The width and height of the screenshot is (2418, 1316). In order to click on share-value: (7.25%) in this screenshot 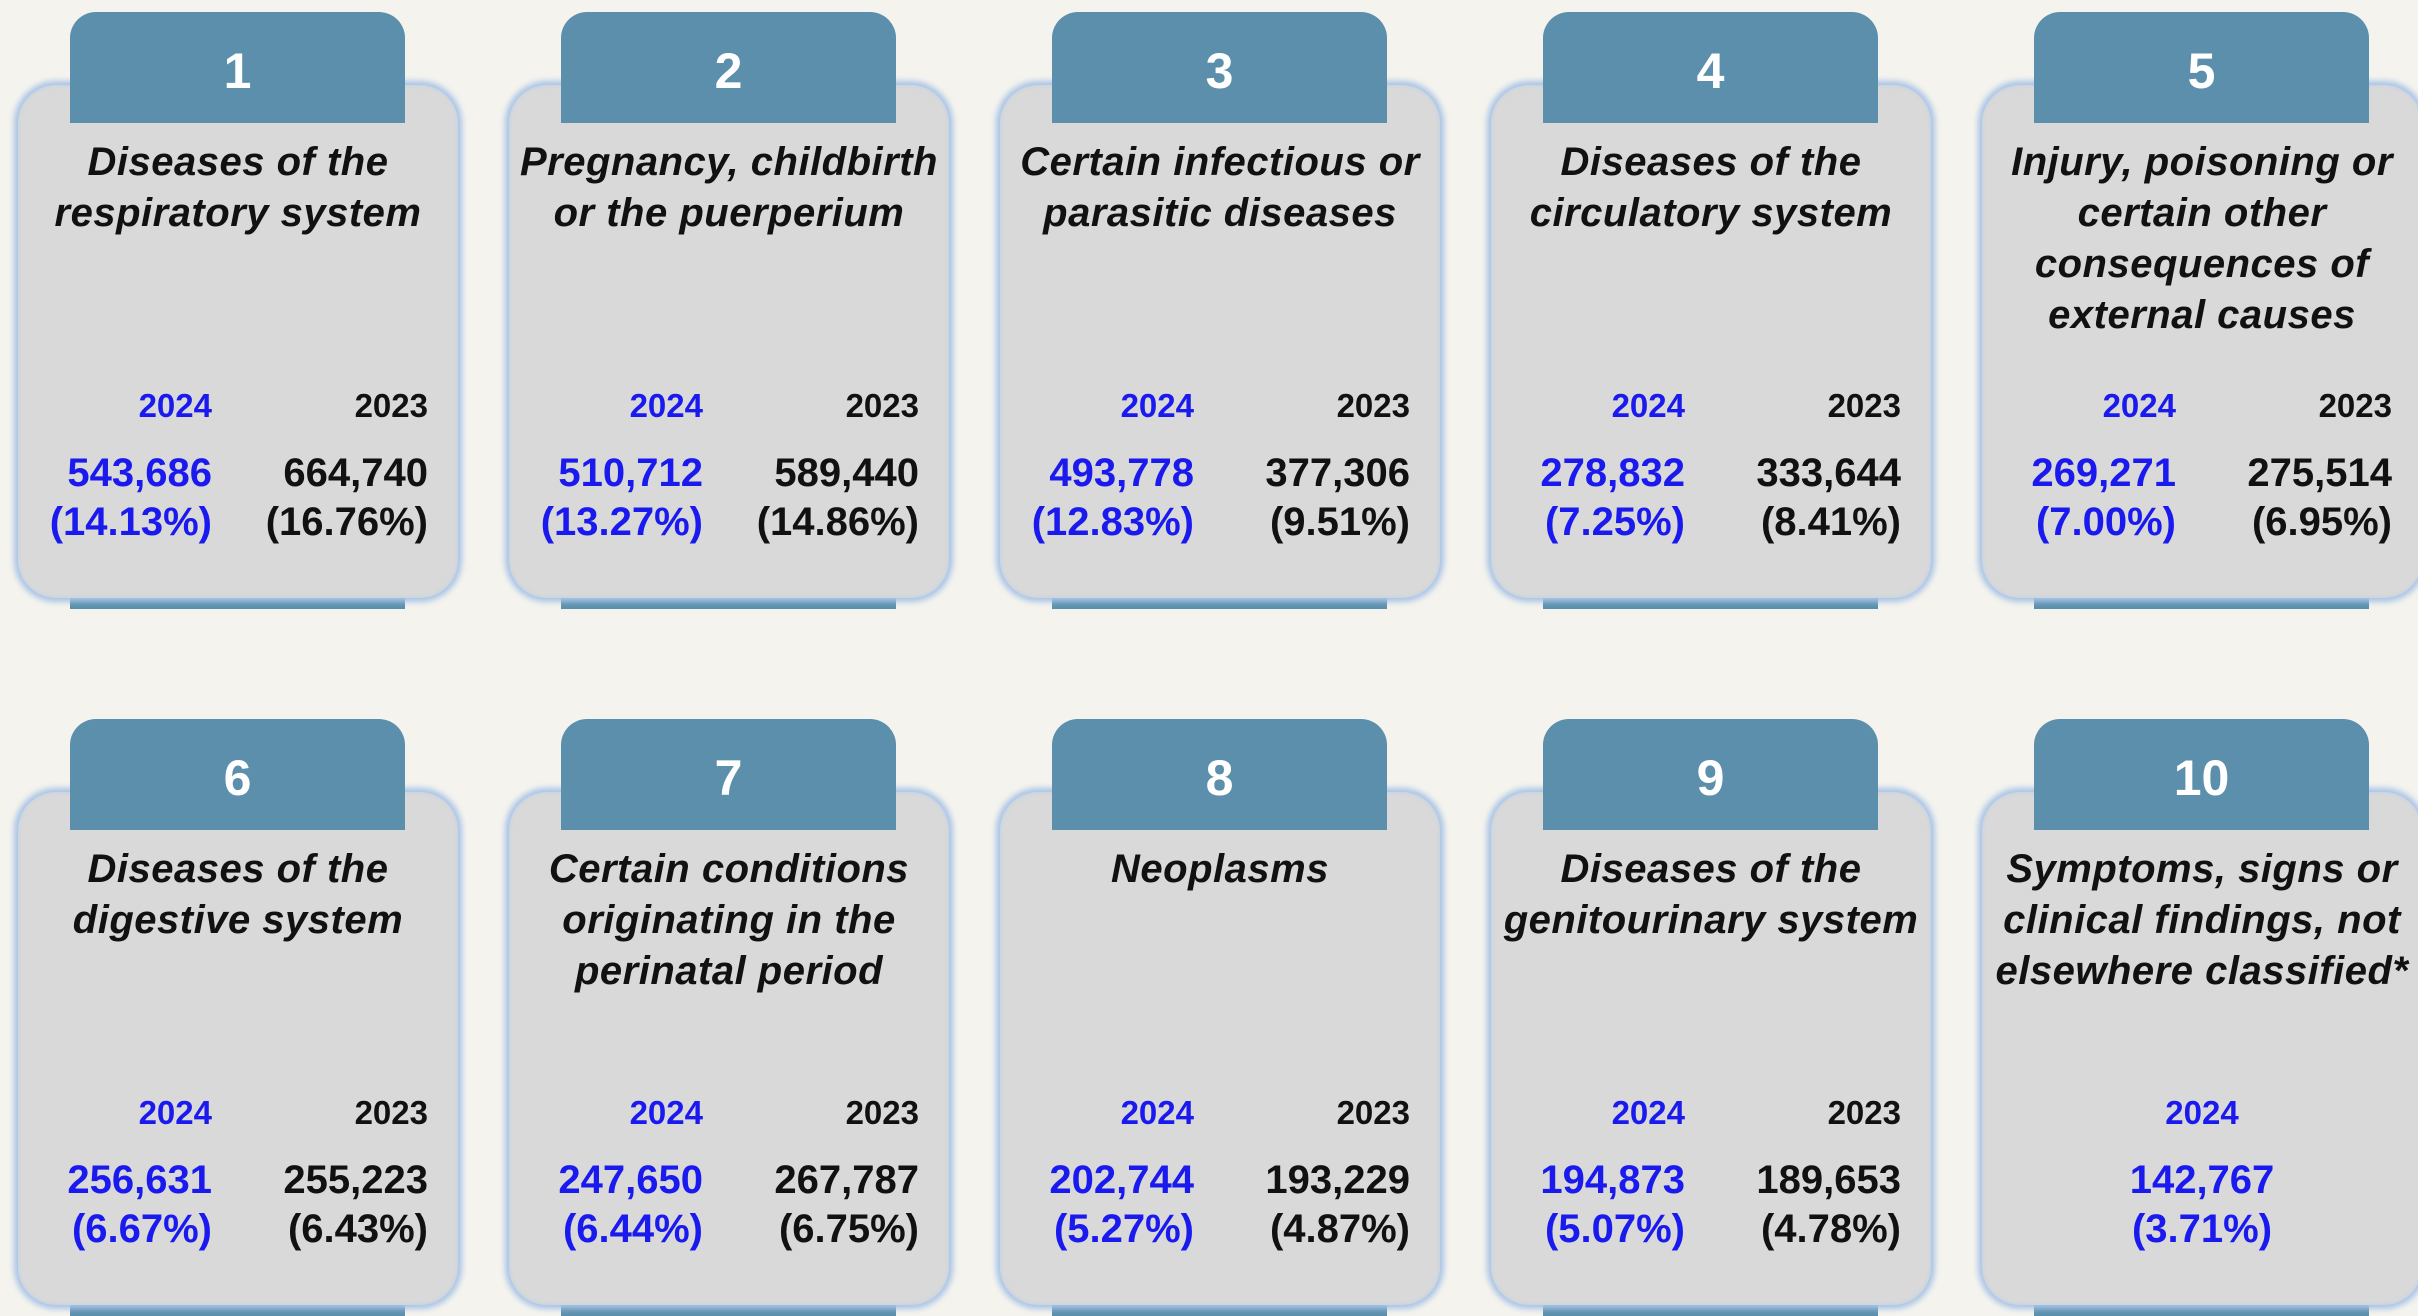, I will do `click(1614, 522)`.